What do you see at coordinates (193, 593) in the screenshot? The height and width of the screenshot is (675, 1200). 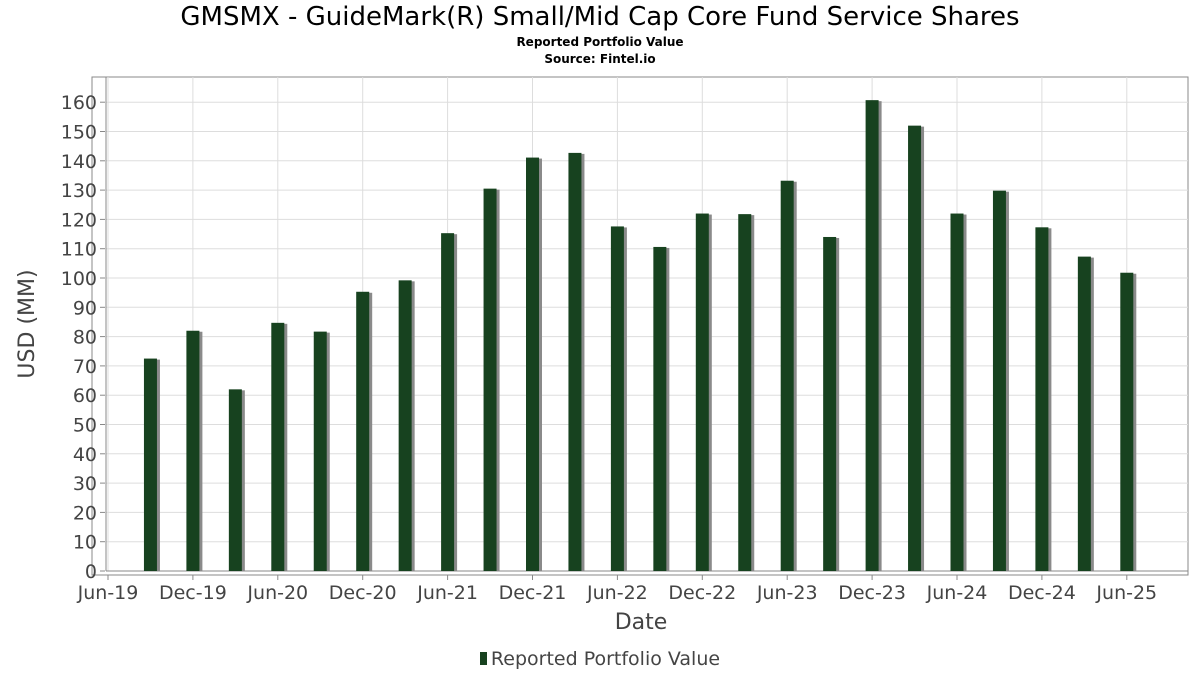 I see `x-tick-label: Dec-19` at bounding box center [193, 593].